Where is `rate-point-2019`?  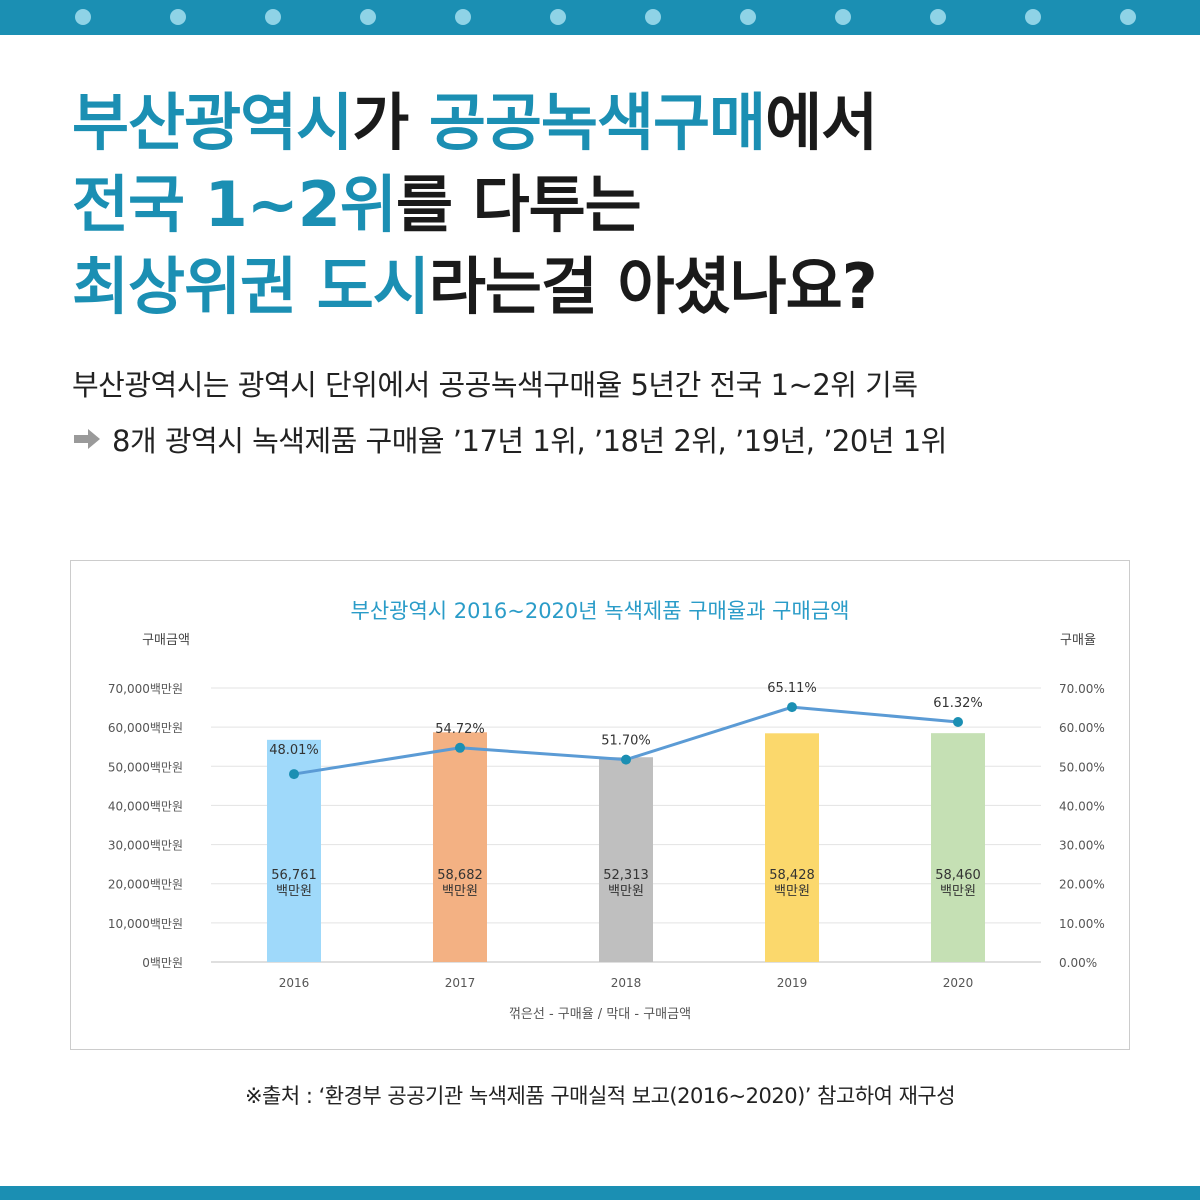 rate-point-2019 is located at coordinates (792, 707).